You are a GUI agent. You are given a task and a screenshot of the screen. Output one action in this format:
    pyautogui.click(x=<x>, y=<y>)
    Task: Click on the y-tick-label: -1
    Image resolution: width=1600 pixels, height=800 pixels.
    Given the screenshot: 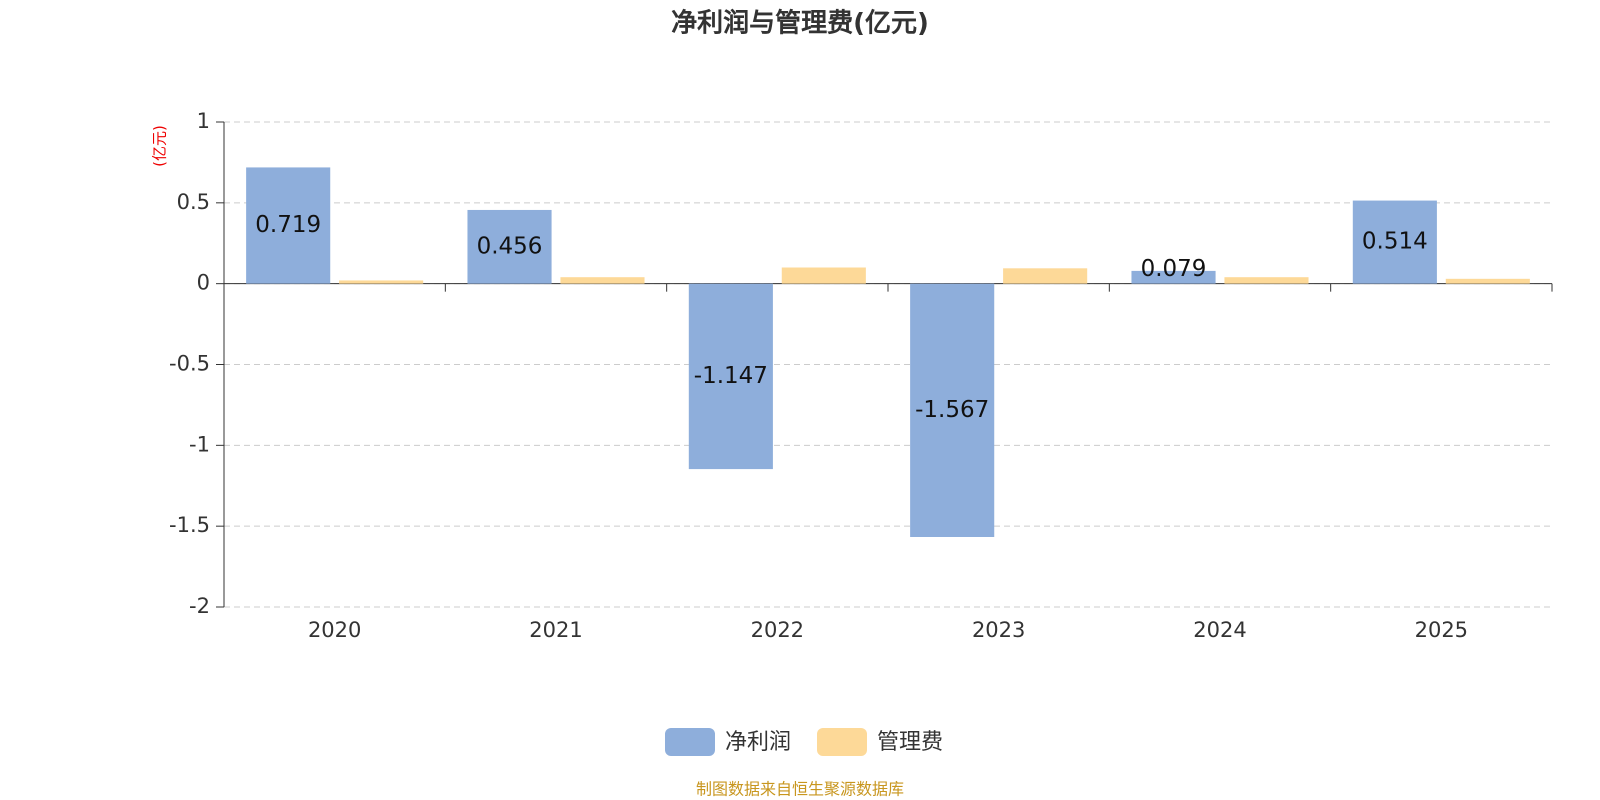 What is the action you would take?
    pyautogui.click(x=199, y=444)
    